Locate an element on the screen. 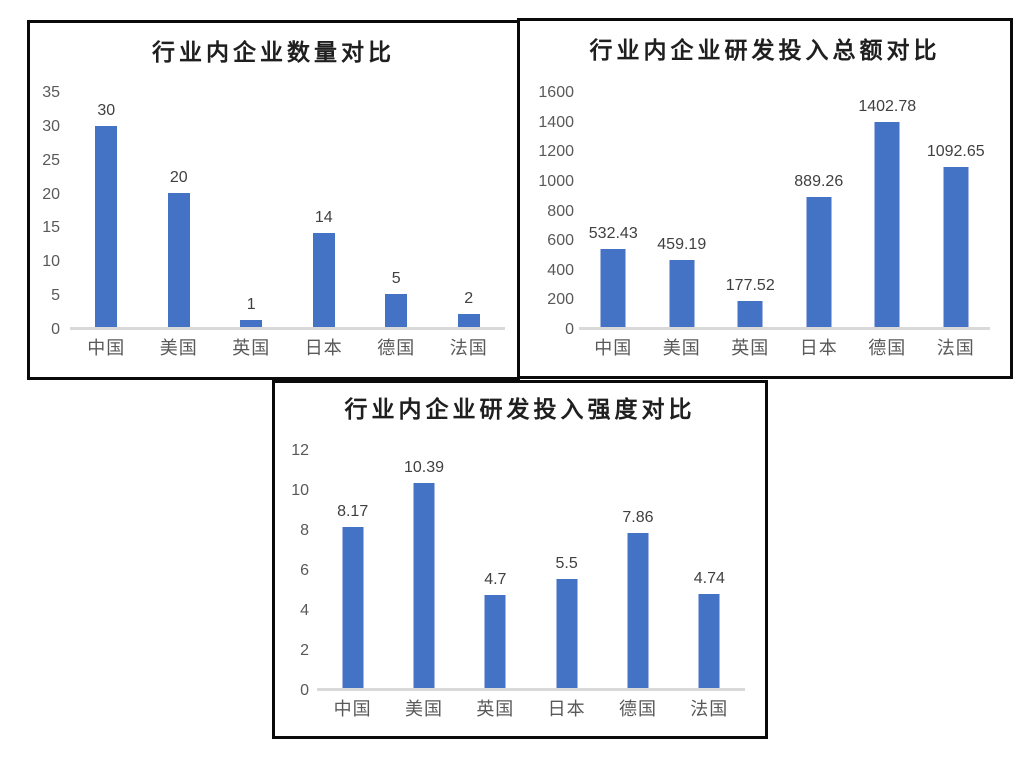  bar-slot: 30 中国 is located at coordinates (106, 225).